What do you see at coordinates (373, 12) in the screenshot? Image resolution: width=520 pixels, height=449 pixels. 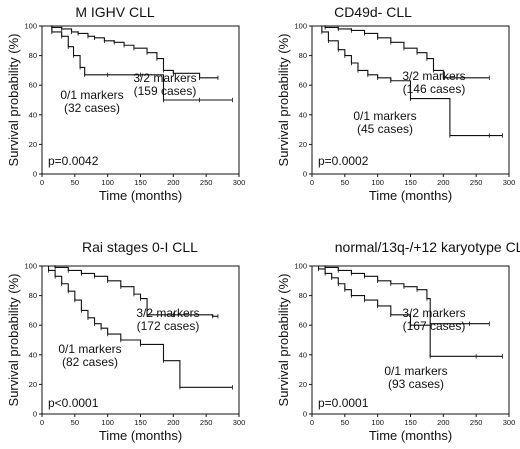 I see `chart-title: CD49d- CLL` at bounding box center [373, 12].